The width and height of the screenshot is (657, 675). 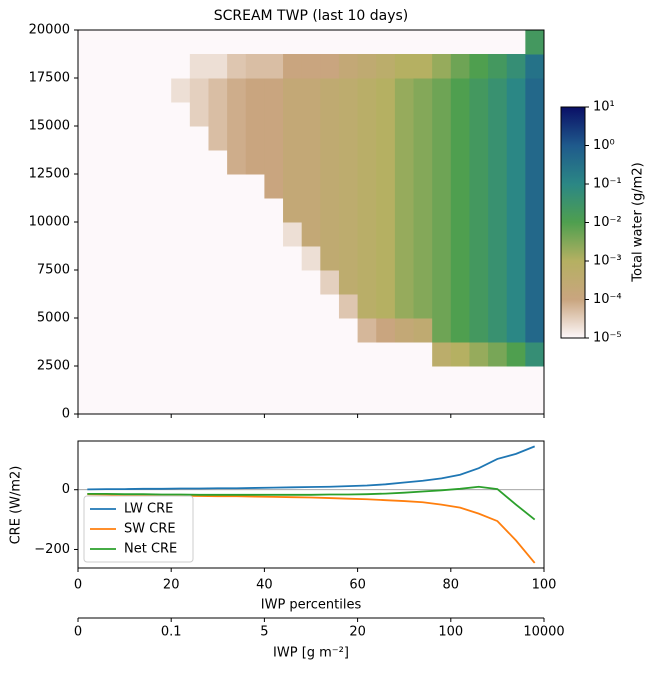 What do you see at coordinates (607, 338) in the screenshot?
I see `colorbar-tick-label: 10⁻⁵` at bounding box center [607, 338].